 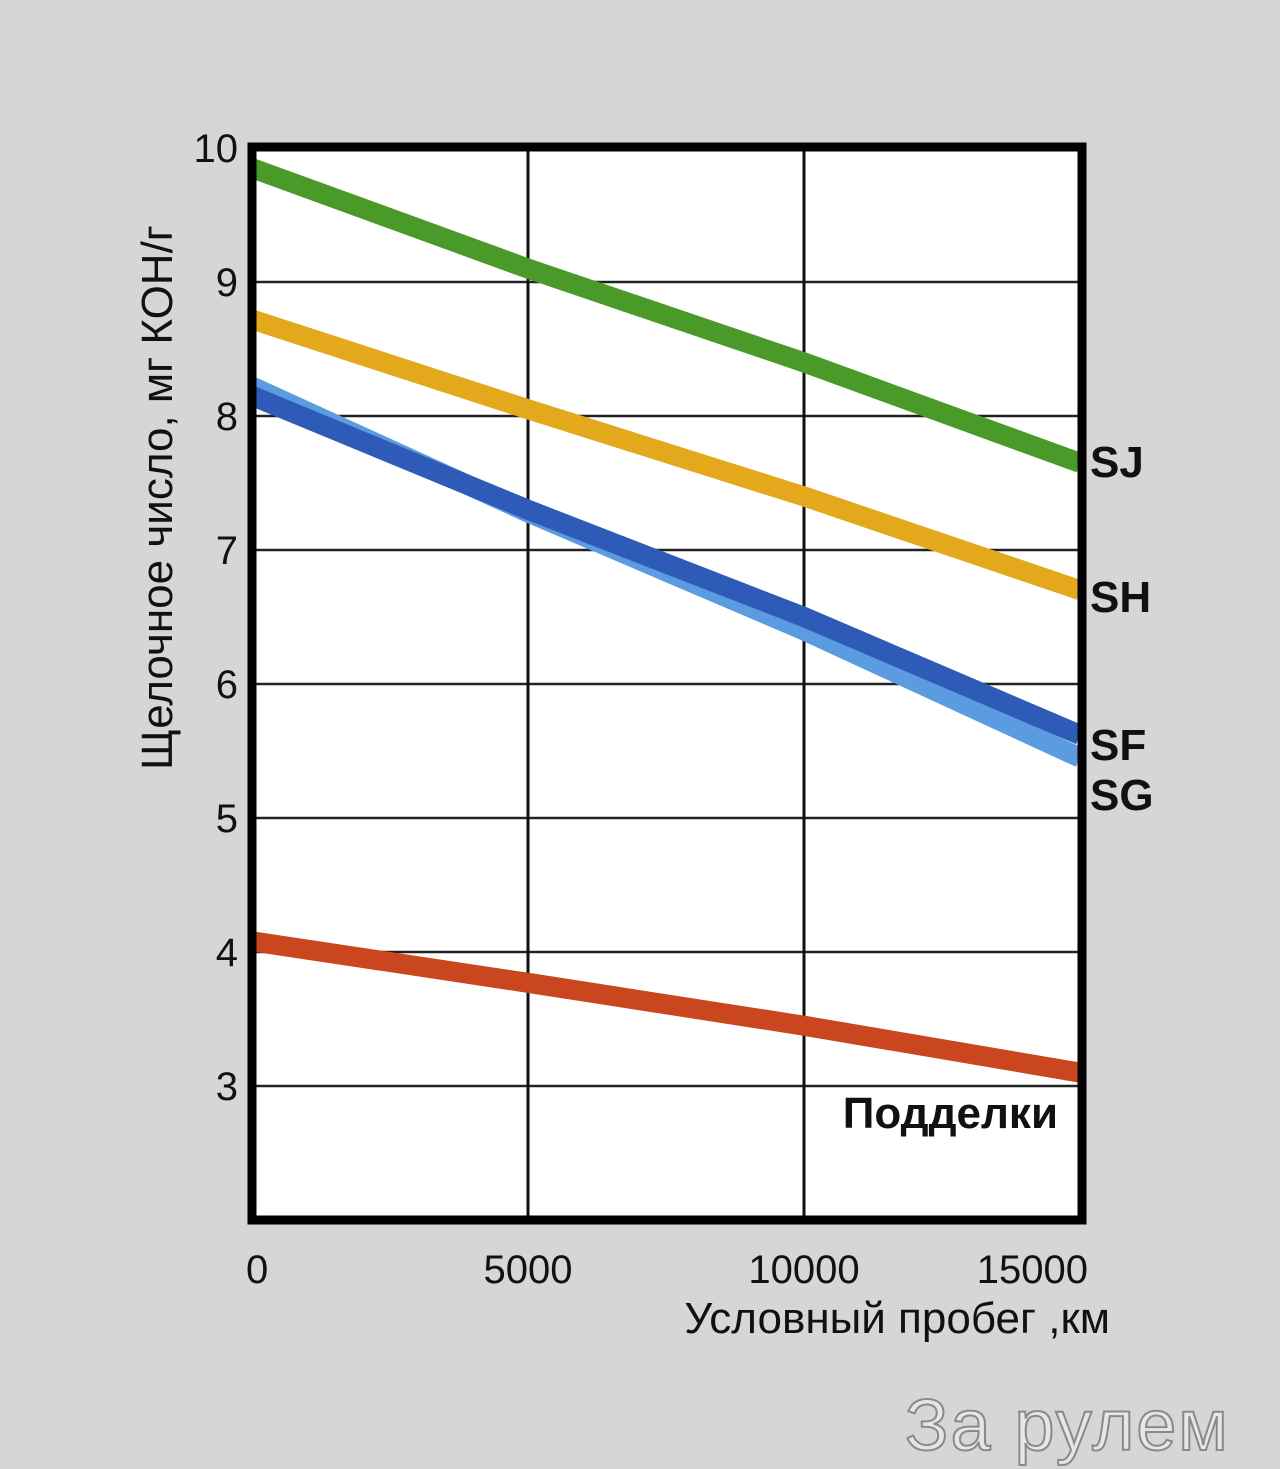 What do you see at coordinates (528, 1270) in the screenshot?
I see `x-tick-label: 5000` at bounding box center [528, 1270].